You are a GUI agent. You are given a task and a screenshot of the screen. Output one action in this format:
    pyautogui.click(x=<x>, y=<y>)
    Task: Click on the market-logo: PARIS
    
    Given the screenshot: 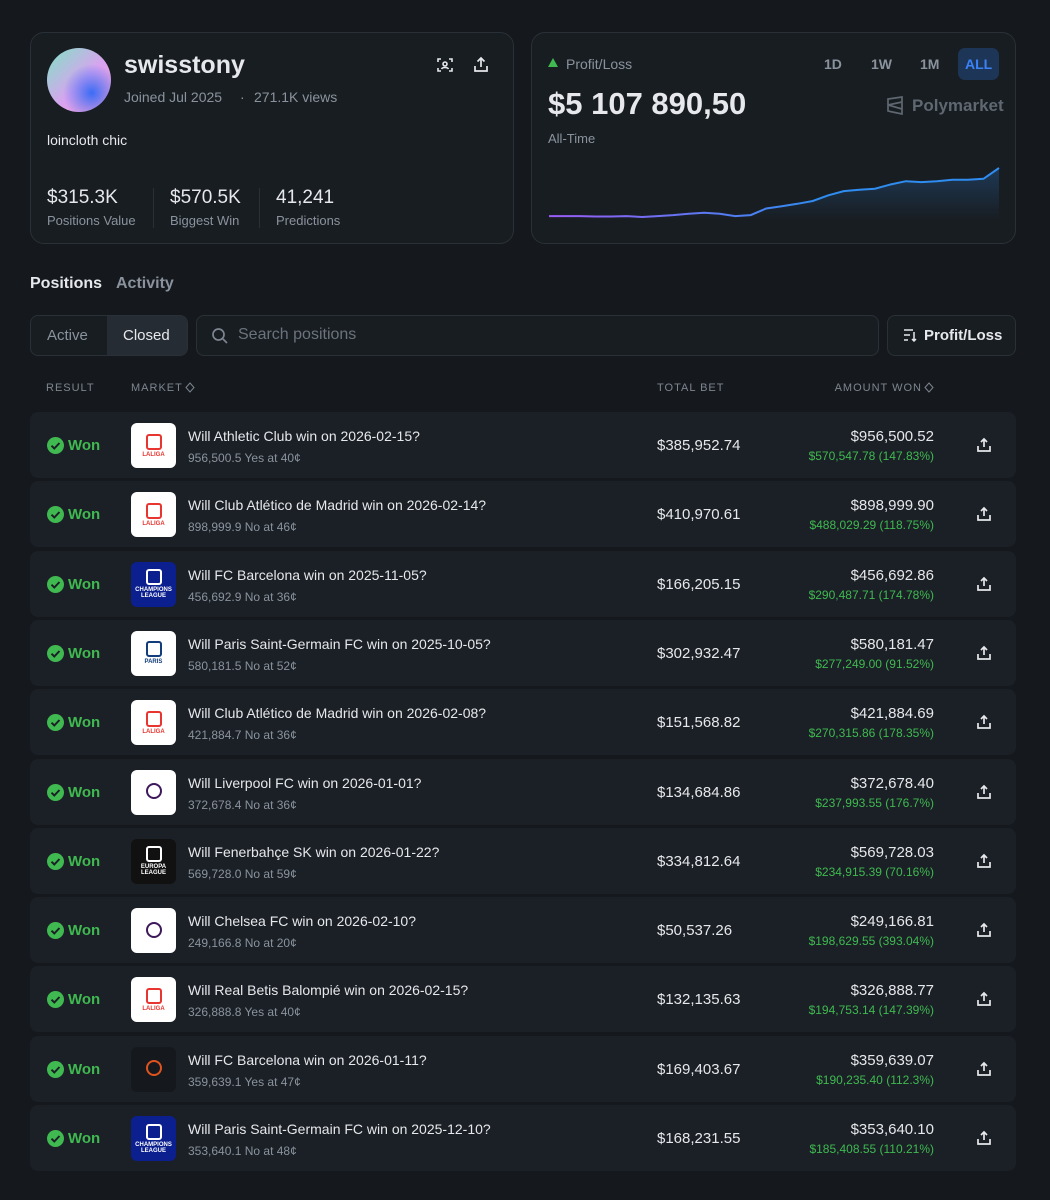 What is the action you would take?
    pyautogui.click(x=153, y=653)
    